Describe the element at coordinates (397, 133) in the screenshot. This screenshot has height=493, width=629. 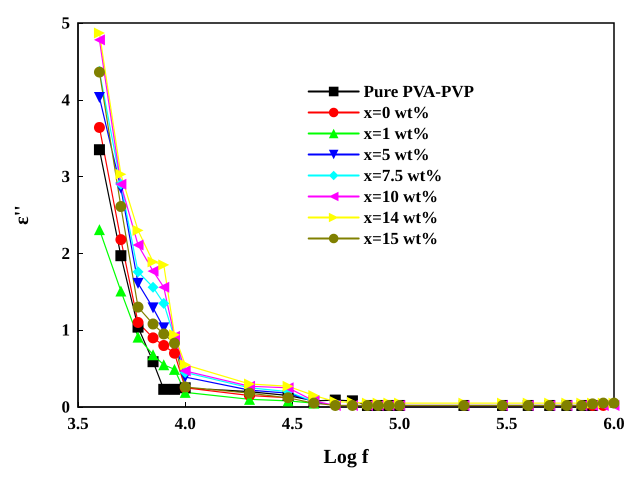
I see `legend-label: x=1 wt%` at that location.